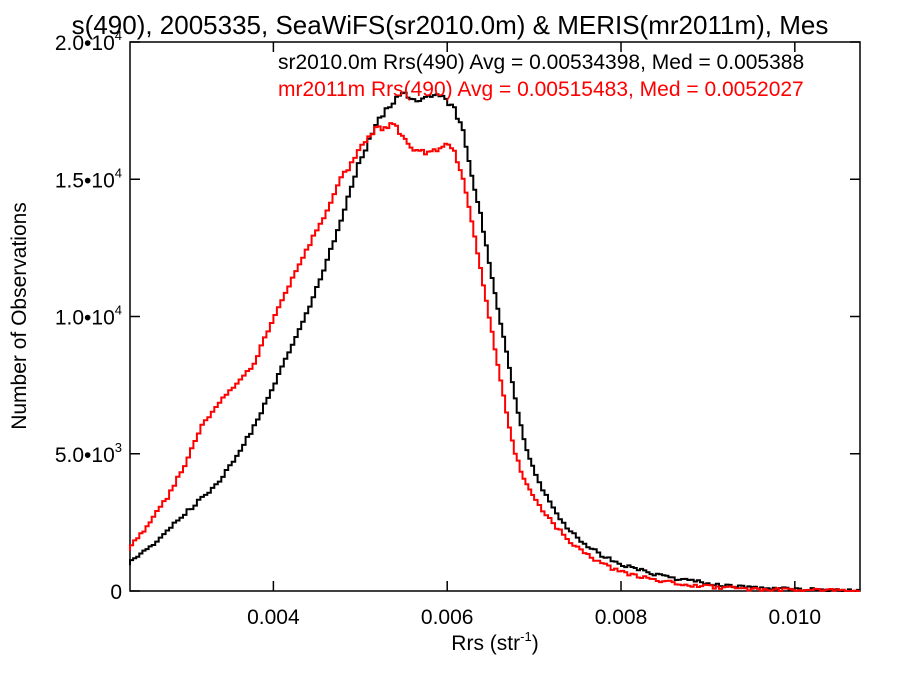  What do you see at coordinates (273, 617) in the screenshot?
I see `x-tick-label-0: 0.004` at bounding box center [273, 617].